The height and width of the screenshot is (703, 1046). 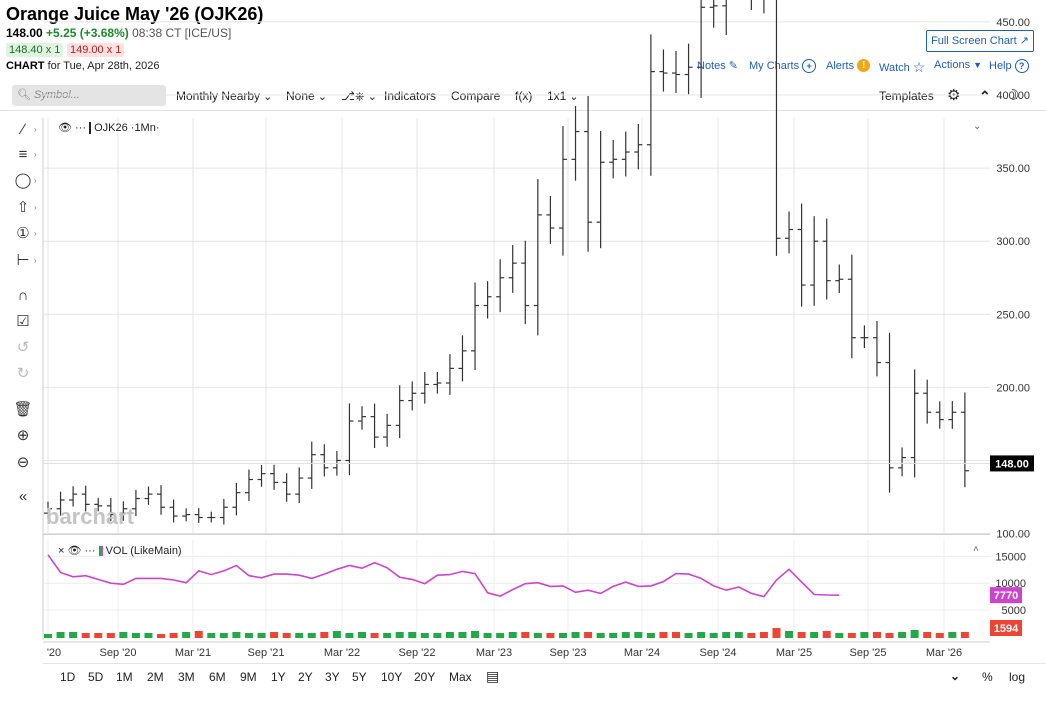 I want to click on timeframe-max: Max, so click(x=460, y=677).